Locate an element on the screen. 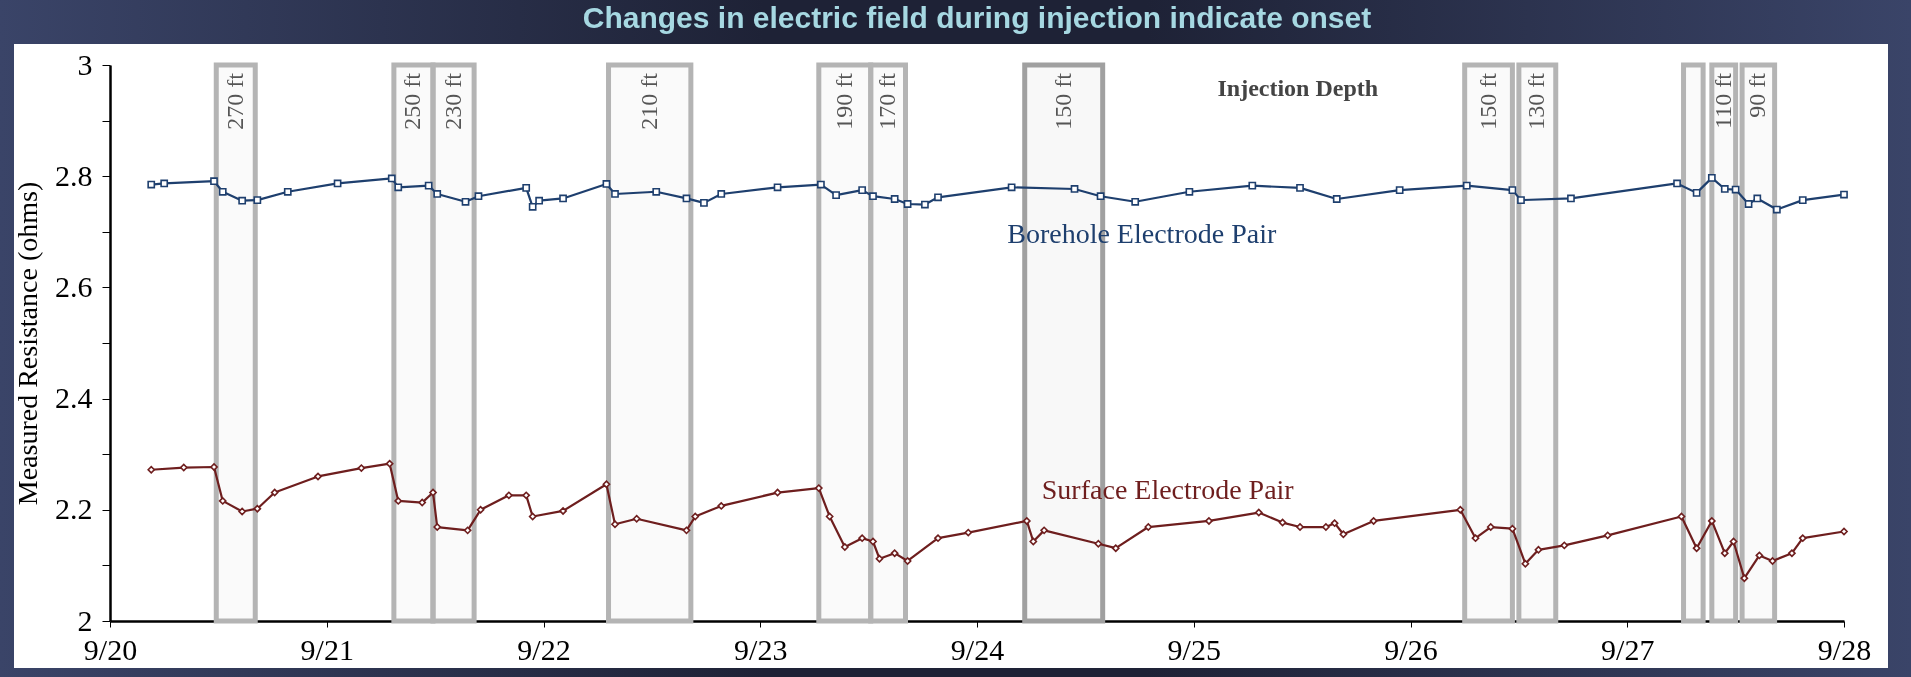  band-label: 210 ft is located at coordinates (648, 101).